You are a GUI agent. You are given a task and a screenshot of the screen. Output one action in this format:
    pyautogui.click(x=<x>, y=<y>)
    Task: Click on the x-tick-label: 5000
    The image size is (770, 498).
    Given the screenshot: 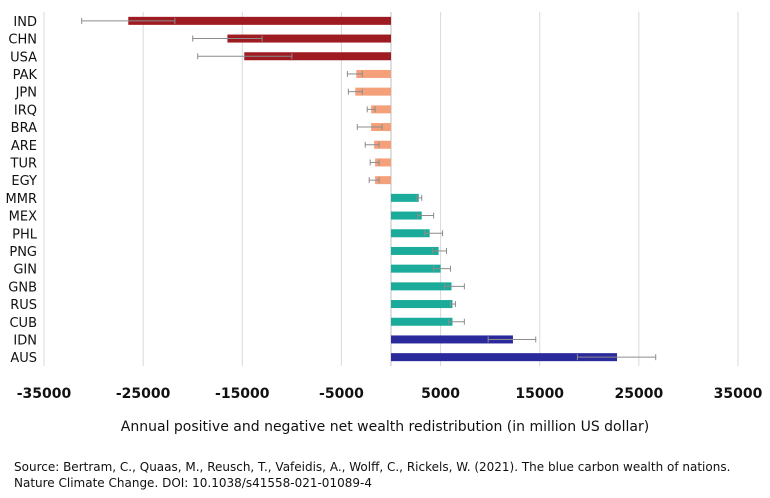 What is the action you would take?
    pyautogui.click(x=440, y=394)
    